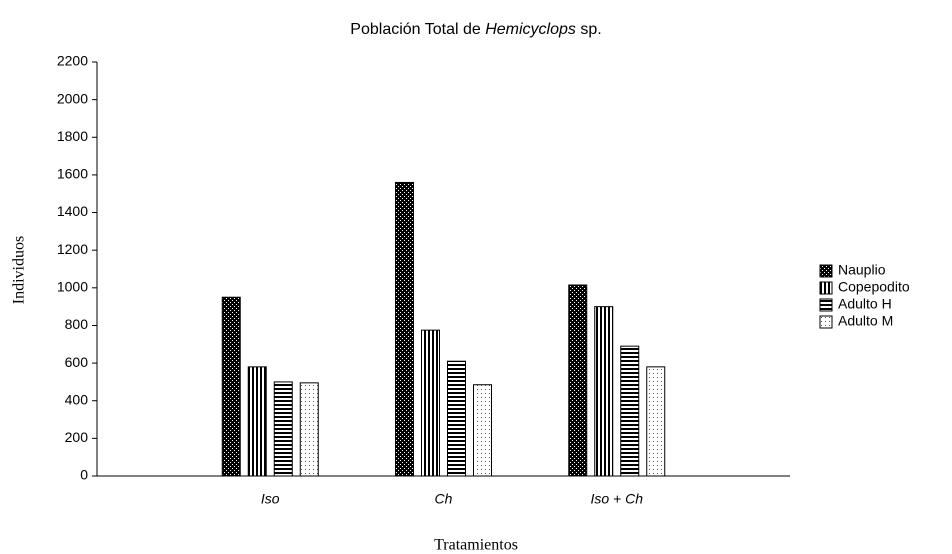 The height and width of the screenshot is (554, 952). I want to click on legend-label: Adulto H, so click(865, 304).